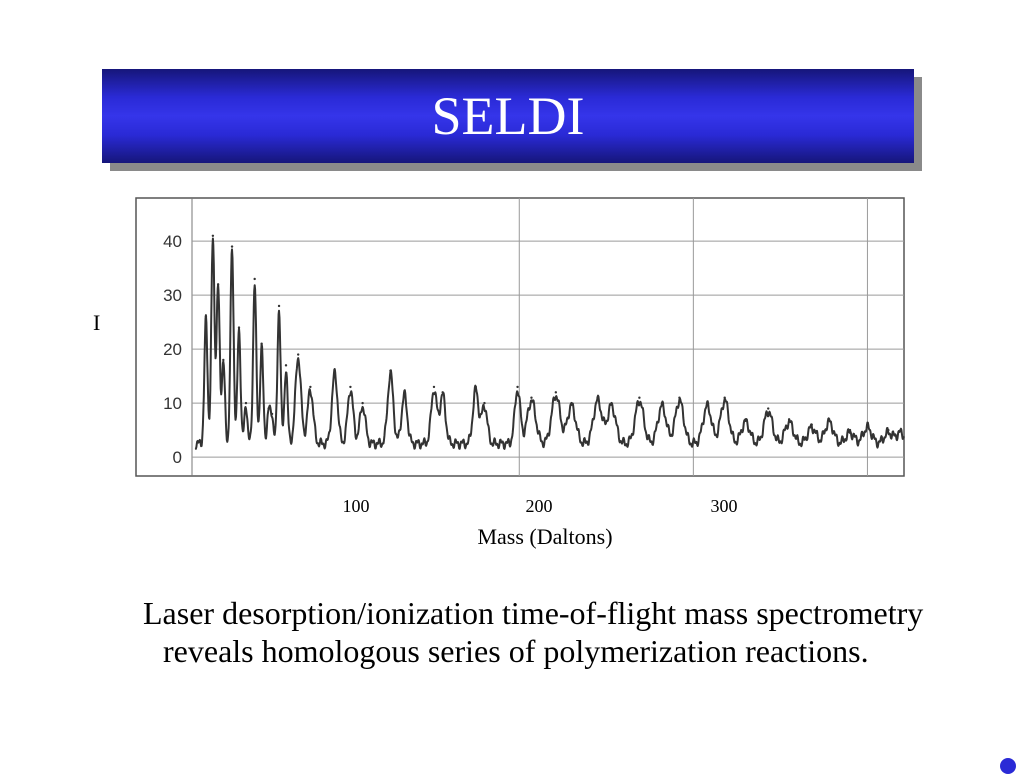 The width and height of the screenshot is (1024, 774). Describe the element at coordinates (724, 506) in the screenshot. I see `x-tick-300: 300` at that location.